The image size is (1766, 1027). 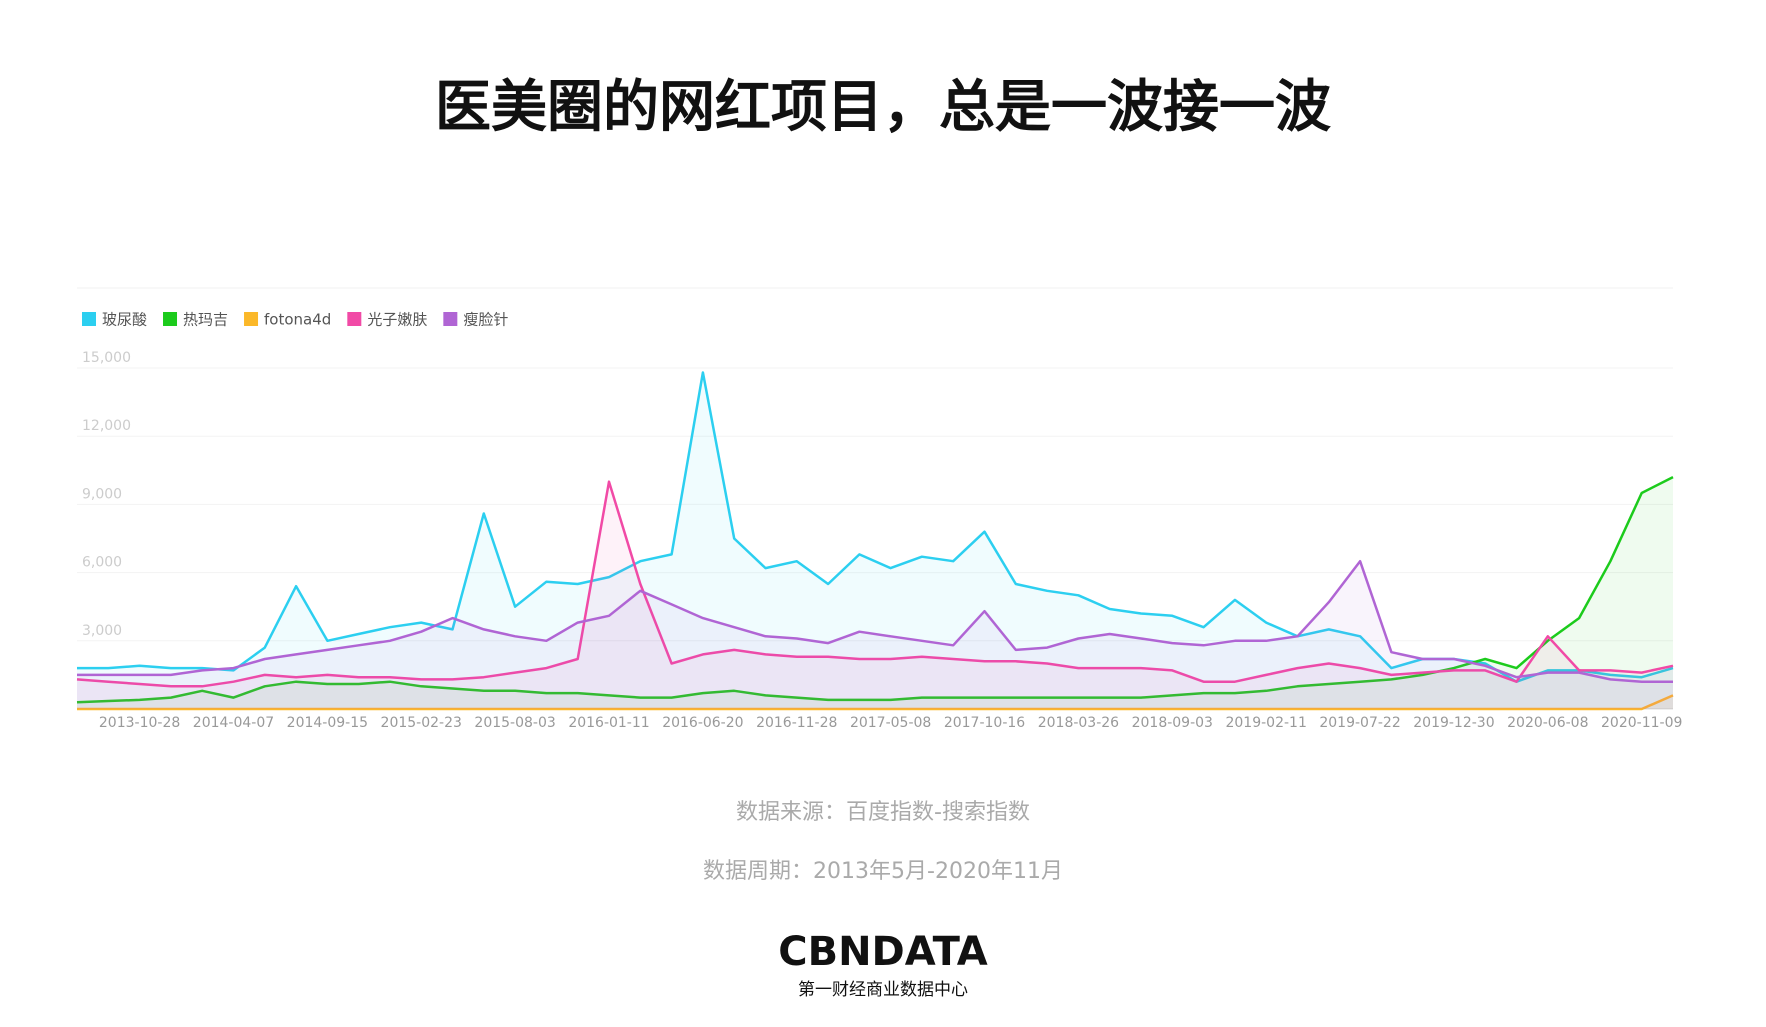 I want to click on period-note: 数据周期：2013年5月-2020年11月, so click(x=883, y=871).